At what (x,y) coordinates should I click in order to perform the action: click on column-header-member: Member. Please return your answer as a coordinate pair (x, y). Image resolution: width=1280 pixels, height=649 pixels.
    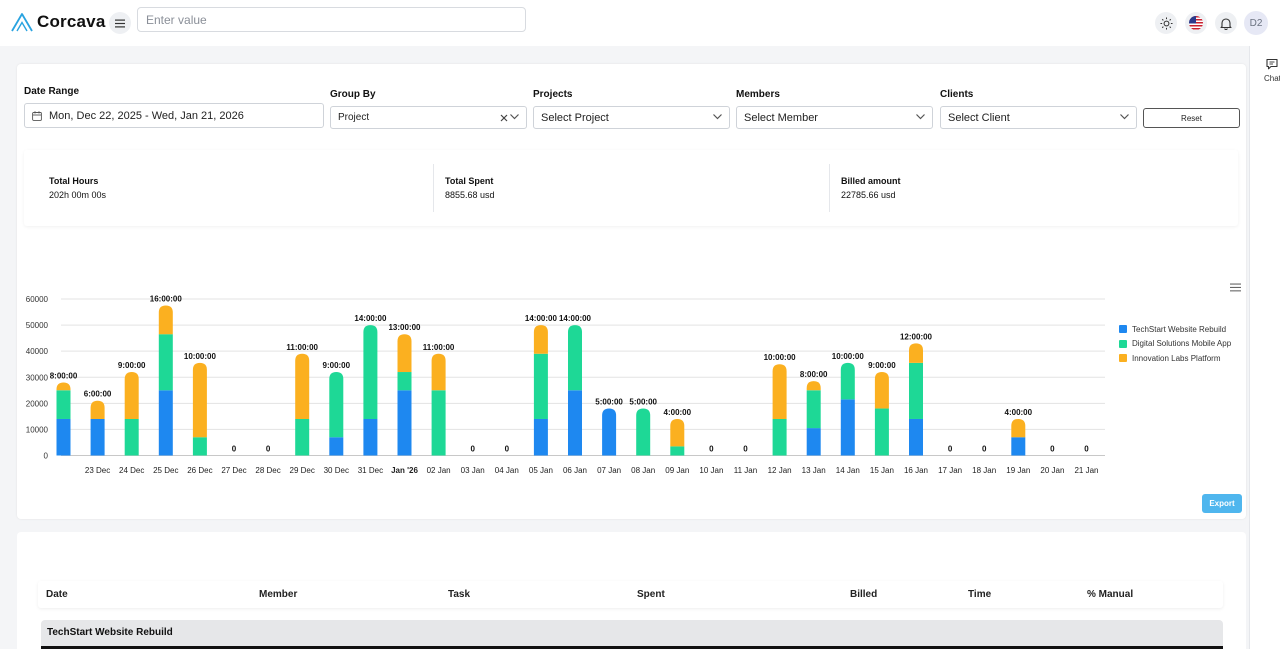
    Looking at the image, I should click on (278, 594).